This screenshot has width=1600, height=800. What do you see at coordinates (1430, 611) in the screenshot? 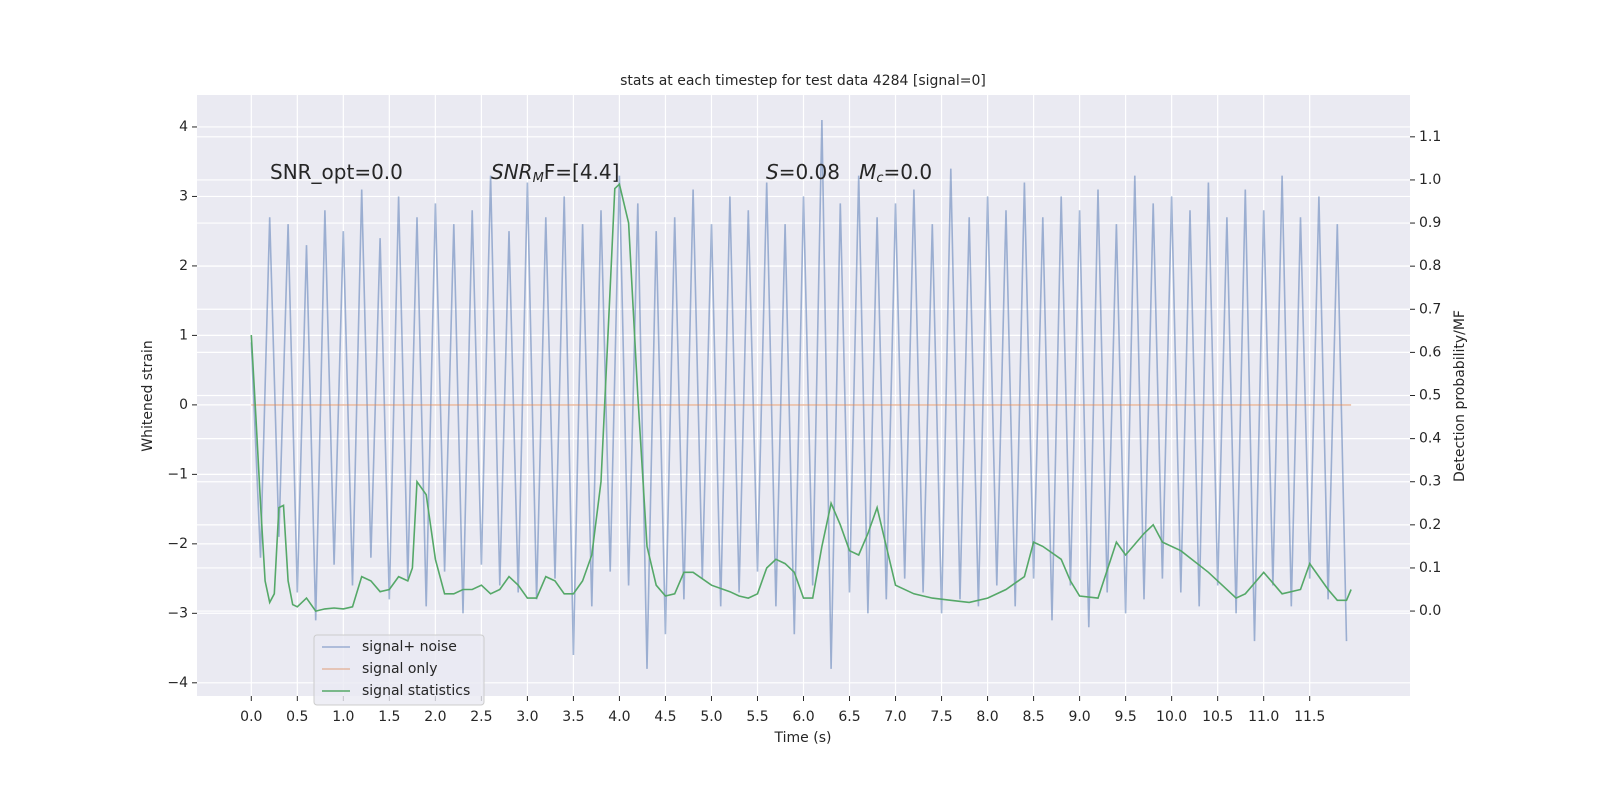
I see `y2-tick-label: 0.0` at bounding box center [1430, 611].